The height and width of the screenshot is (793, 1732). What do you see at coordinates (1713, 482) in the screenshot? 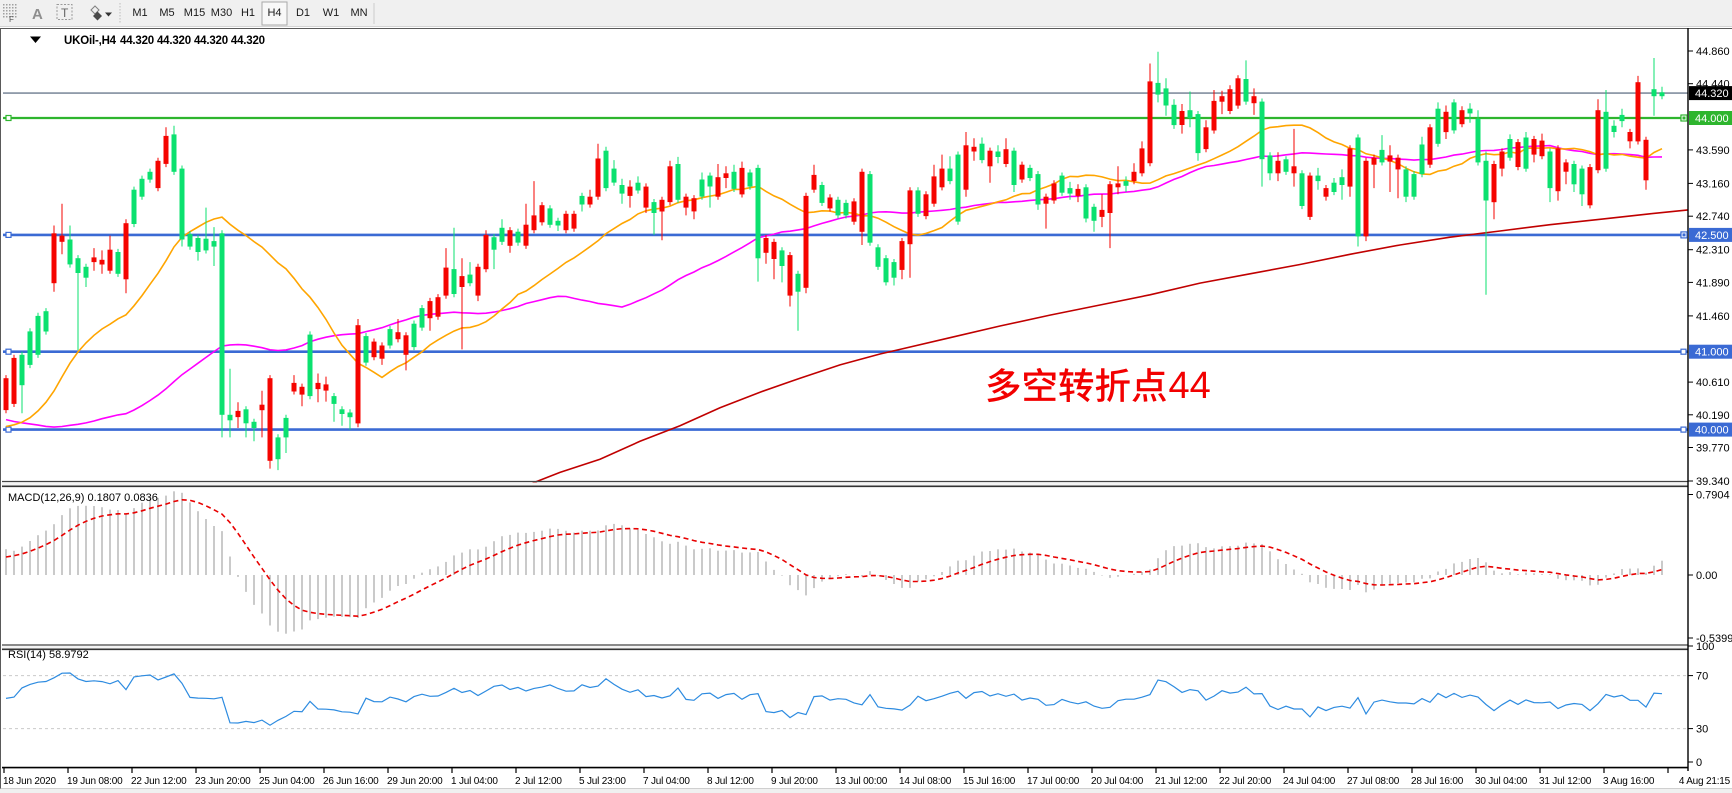
I see `svg-text: 39.340` at bounding box center [1713, 482].